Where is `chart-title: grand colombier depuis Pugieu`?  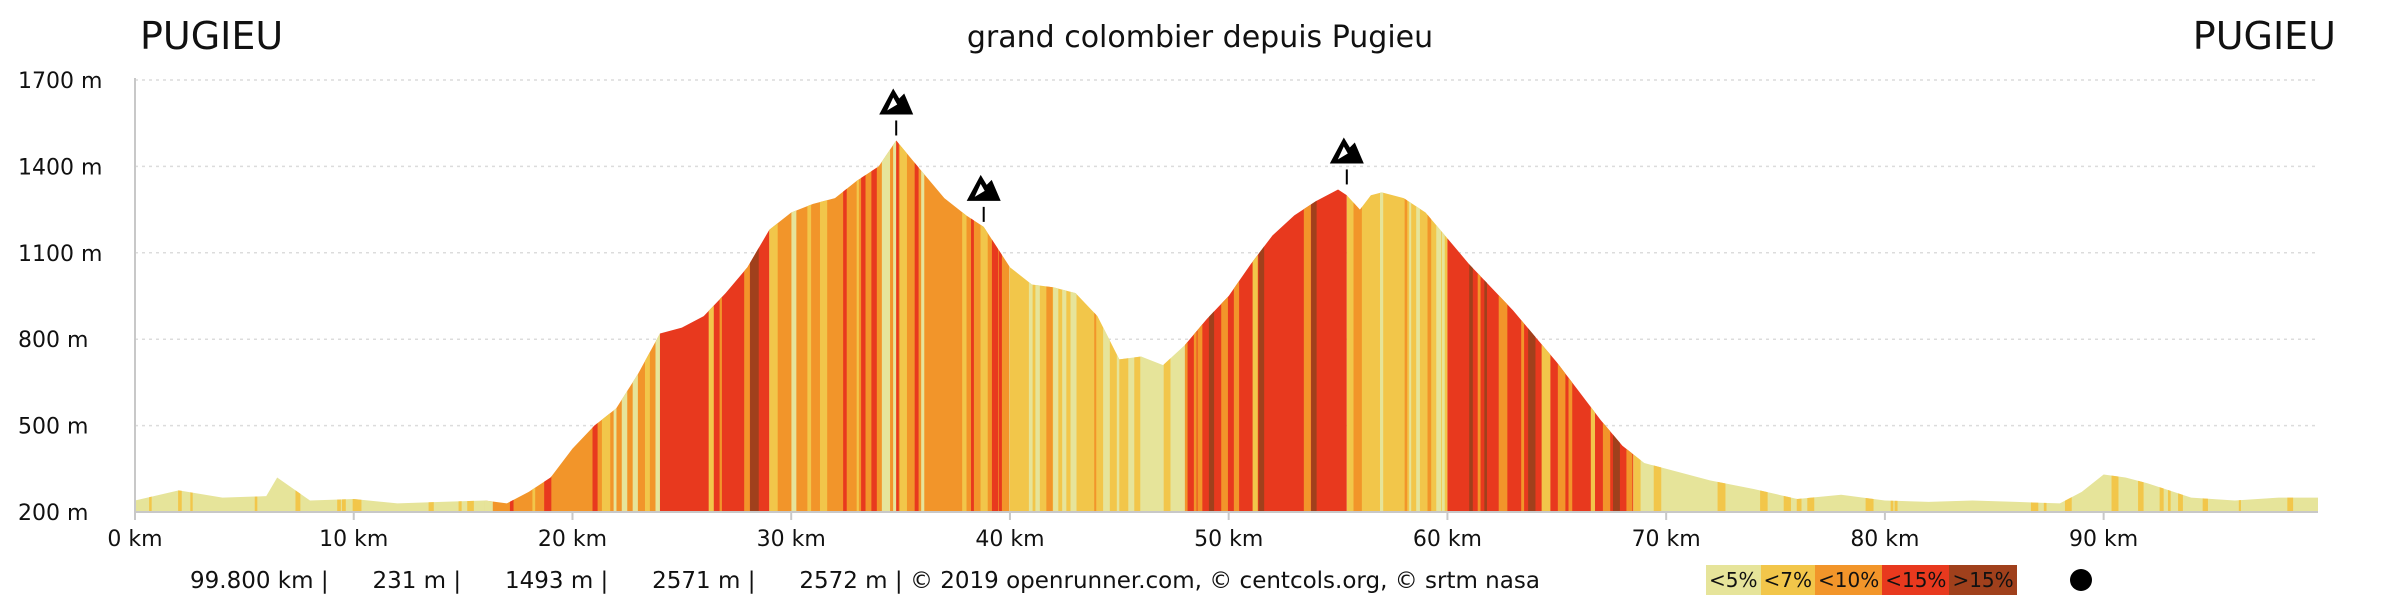
chart-title: grand colombier depuis Pugieu is located at coordinates (1200, 37).